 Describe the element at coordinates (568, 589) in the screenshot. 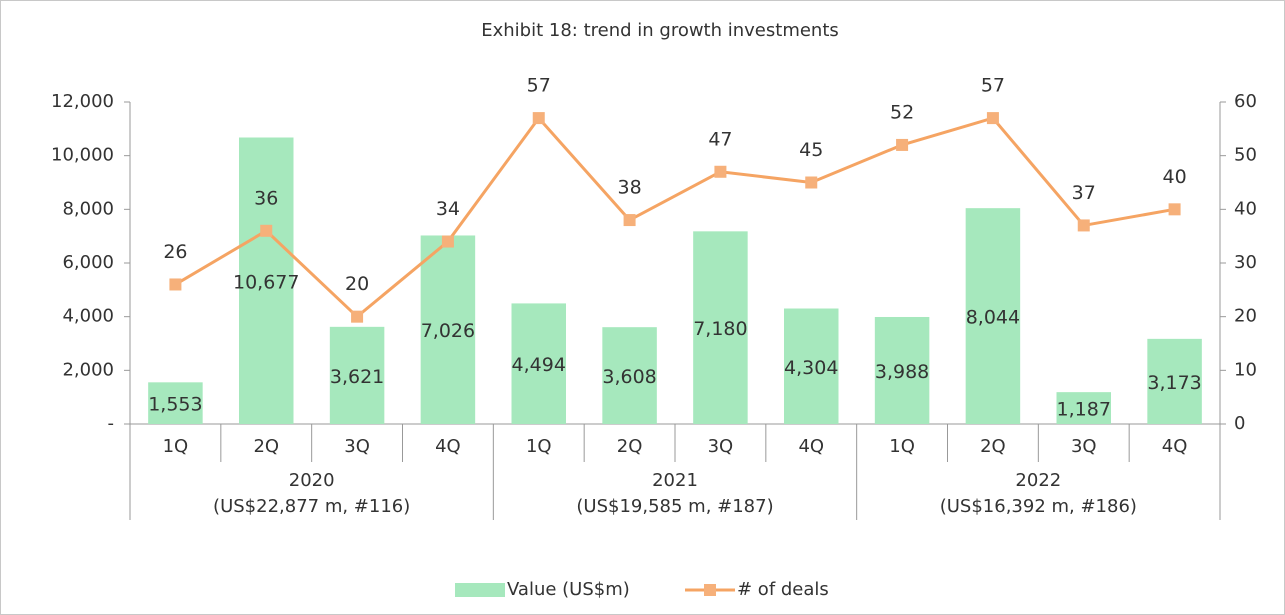

I see `legend-label: Value (US$m)` at that location.